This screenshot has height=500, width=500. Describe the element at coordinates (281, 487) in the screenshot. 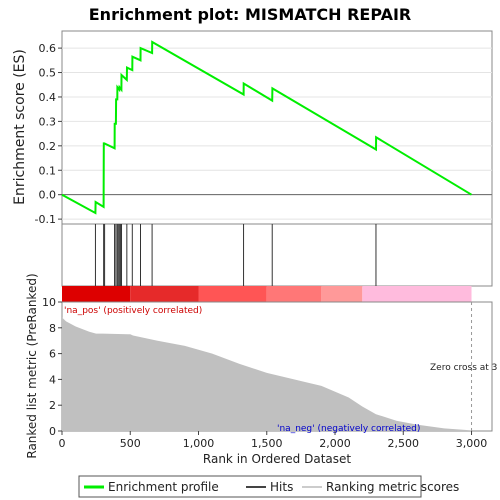

I see `legend-label: Hits` at that location.